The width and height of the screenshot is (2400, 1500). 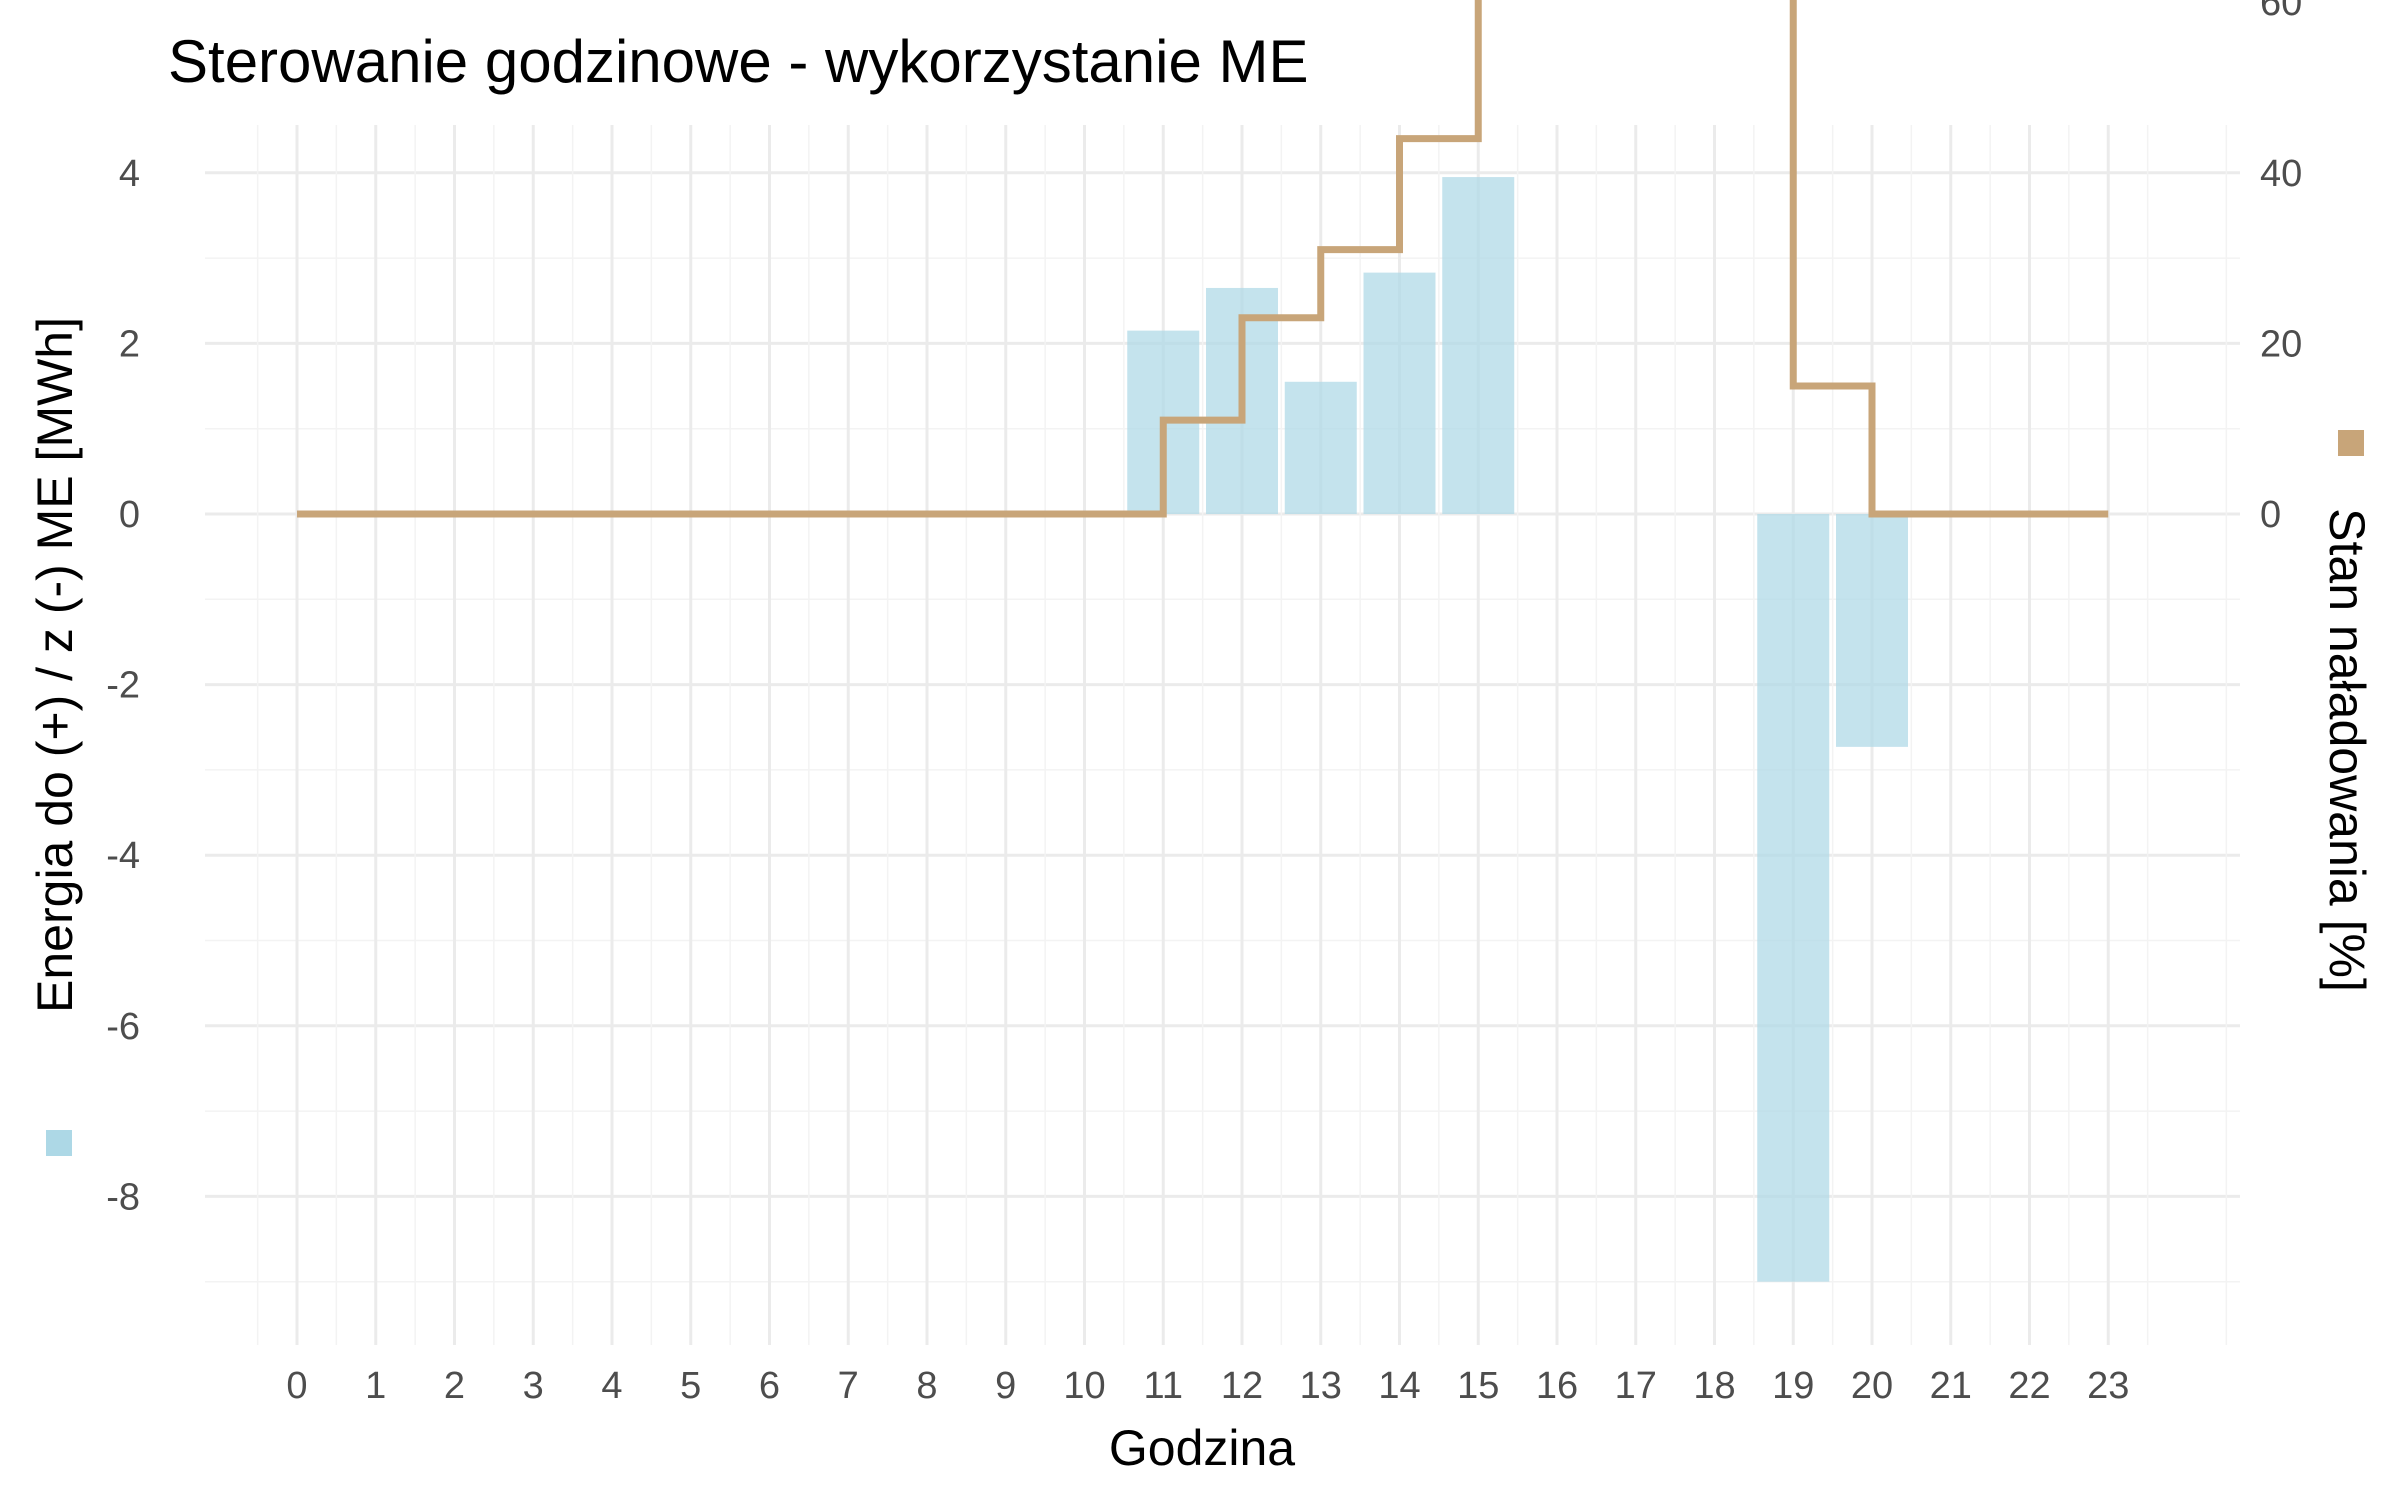 What do you see at coordinates (1321, 1386) in the screenshot?
I see `x-tick-label: 13` at bounding box center [1321, 1386].